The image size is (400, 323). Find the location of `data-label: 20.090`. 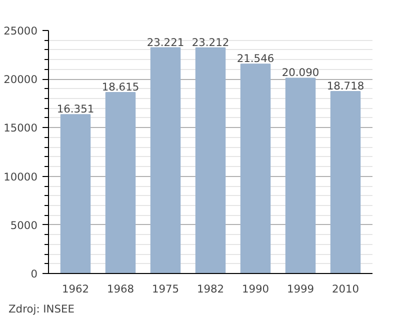

data-label: 20.090 is located at coordinates (301, 73).